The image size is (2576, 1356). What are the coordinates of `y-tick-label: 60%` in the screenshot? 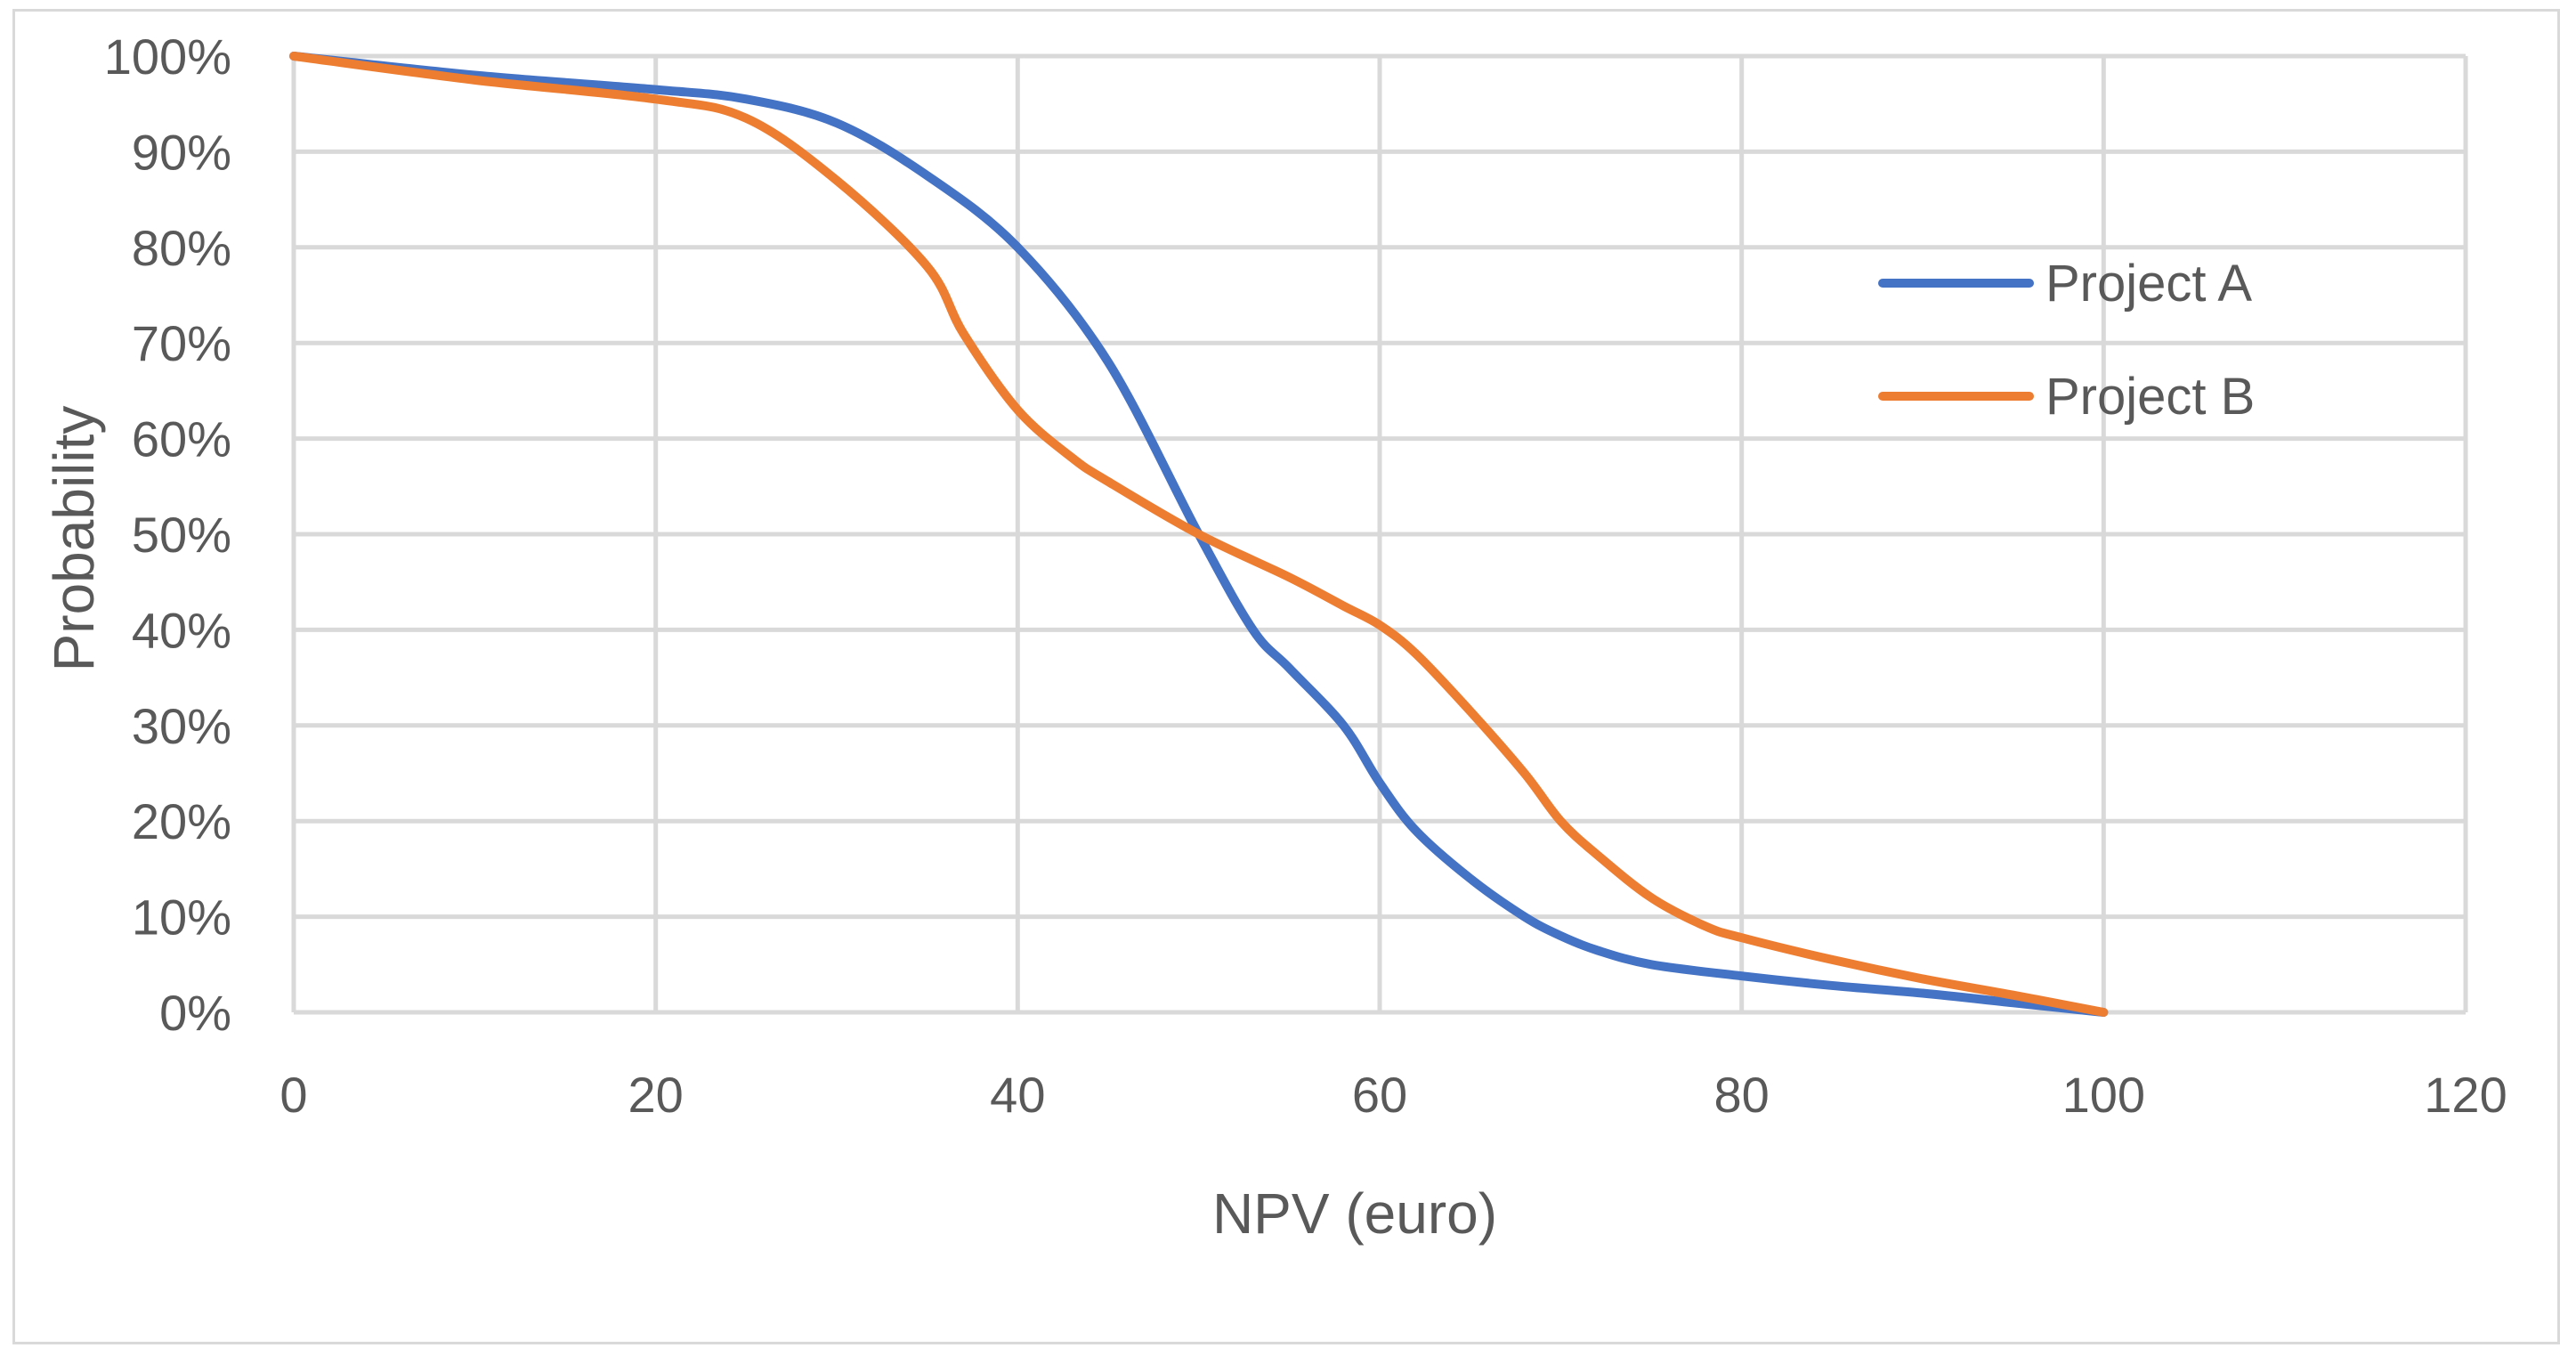 It's located at (182, 439).